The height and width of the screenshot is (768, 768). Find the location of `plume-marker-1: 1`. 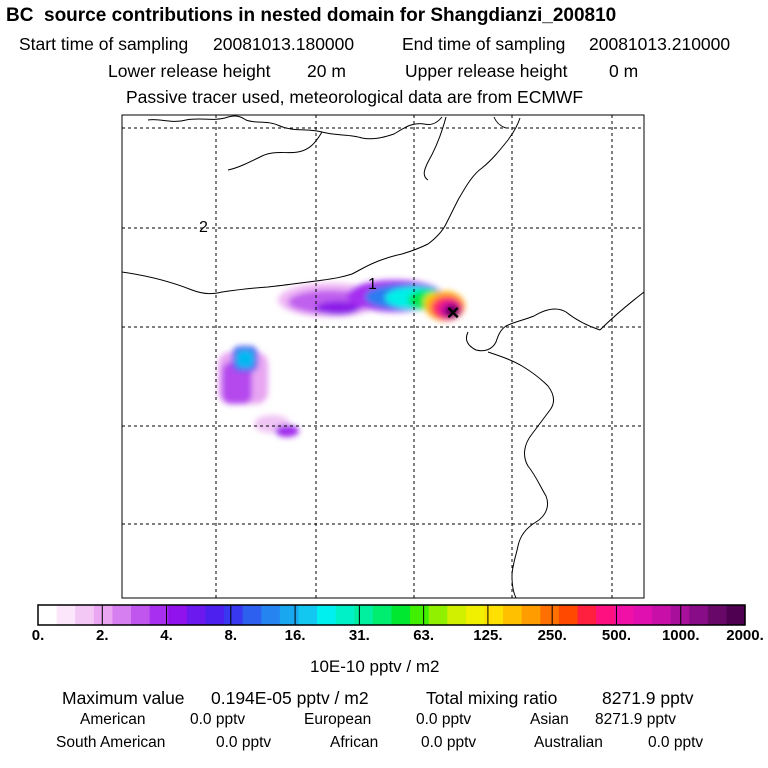

plume-marker-1: 1 is located at coordinates (372, 284).